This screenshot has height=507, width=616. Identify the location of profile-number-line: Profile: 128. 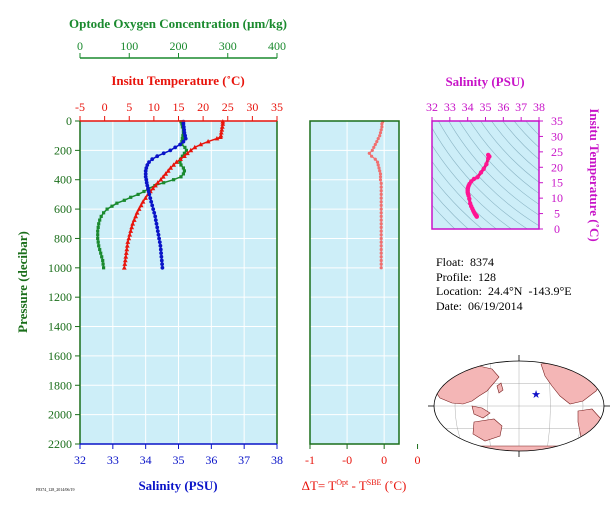
(466, 276).